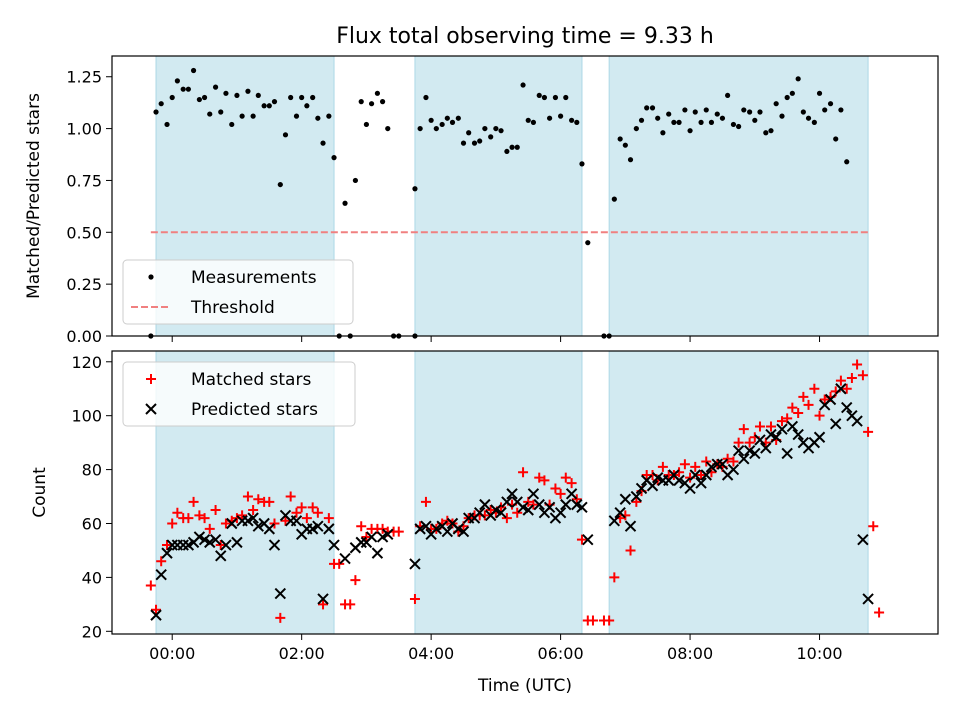  I want to click on y-tick-label: 80, so click(92, 470).